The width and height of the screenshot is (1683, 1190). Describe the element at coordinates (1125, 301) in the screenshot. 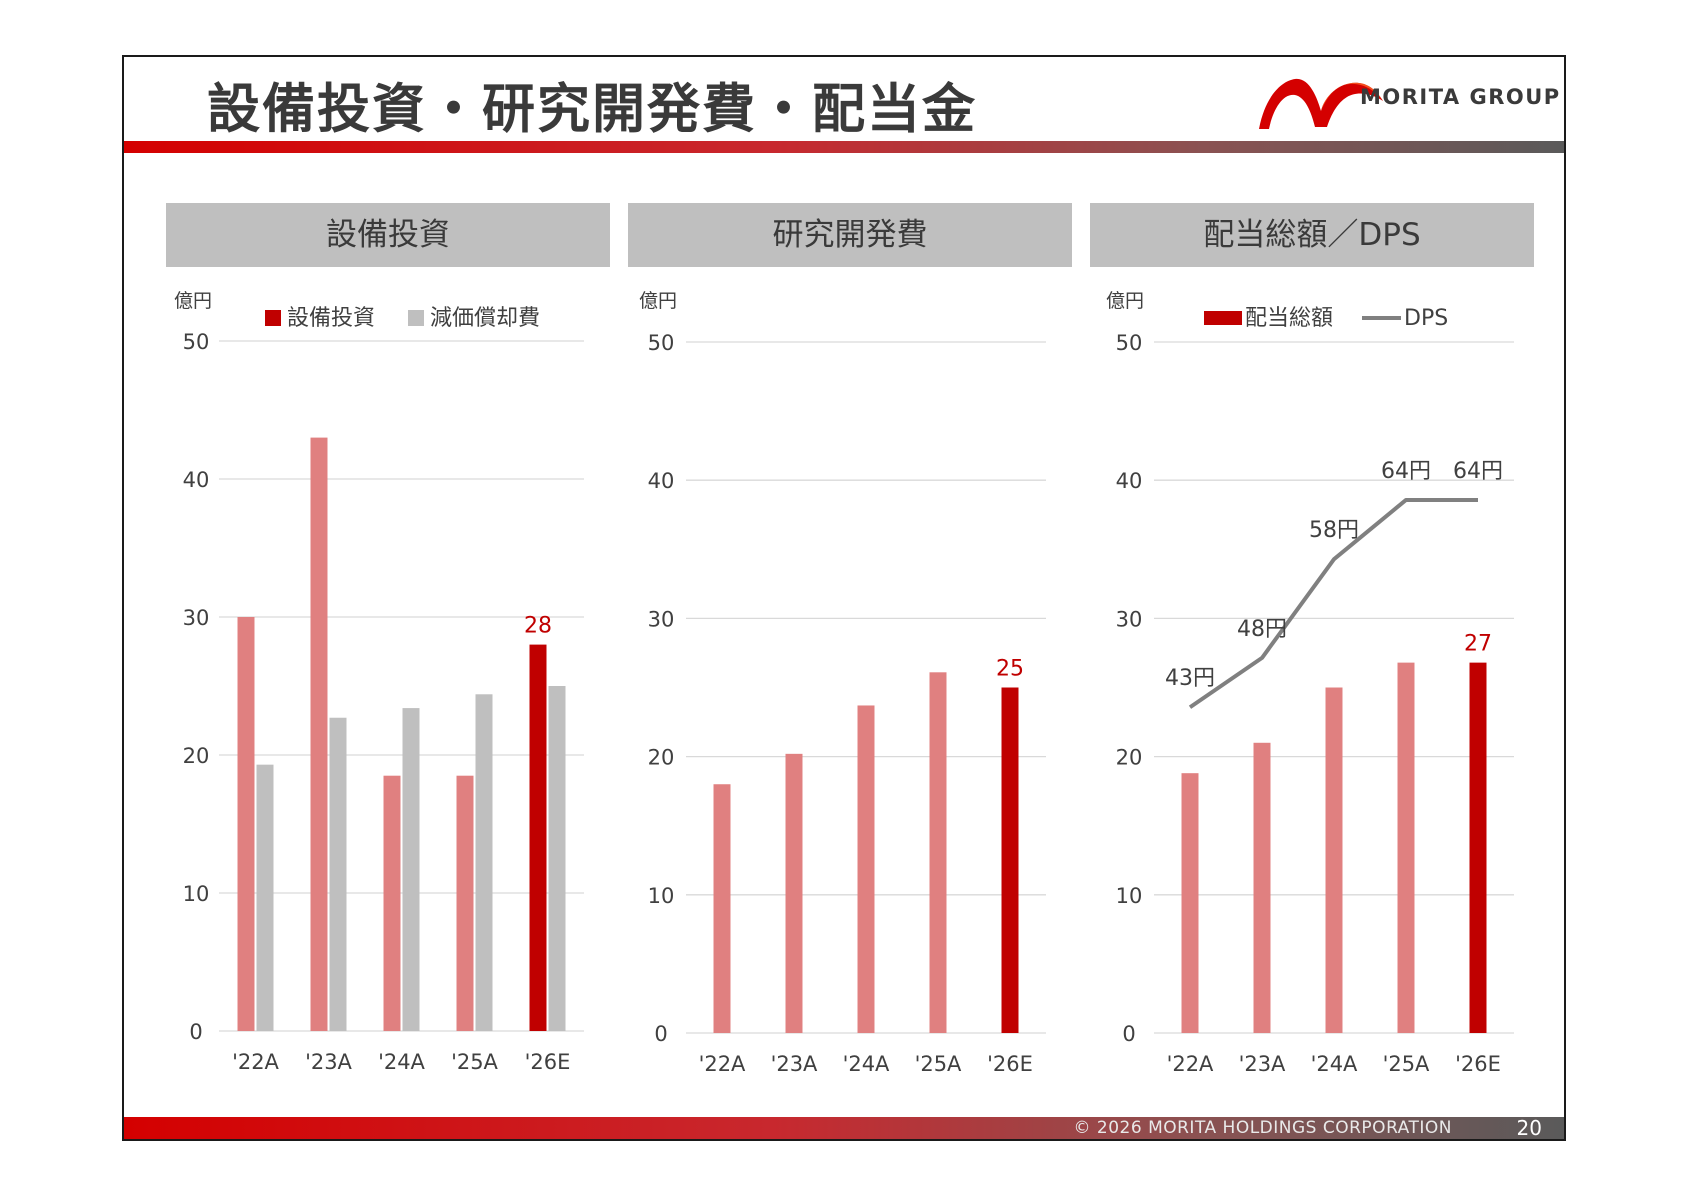

I see `chart2-unit-label: 億円` at that location.